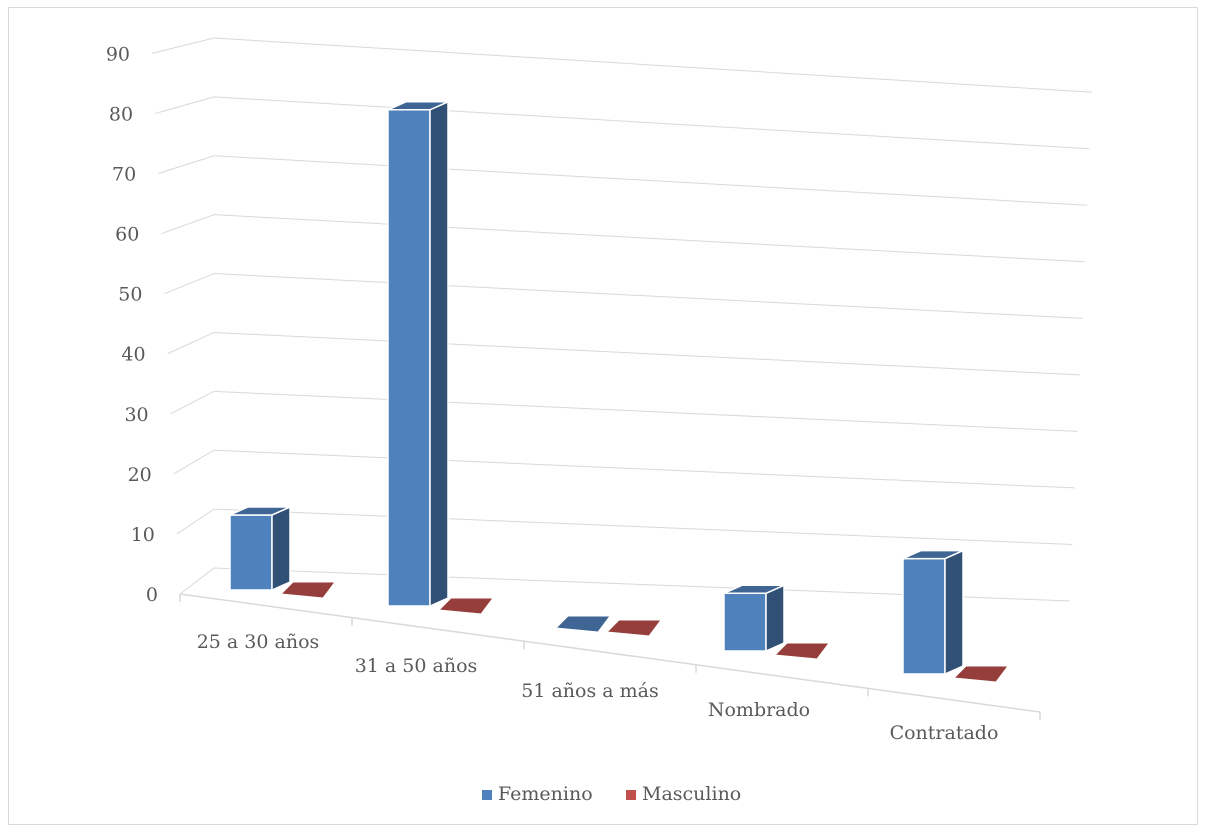  I want to click on x-tick-label: 51 años a más, so click(589, 691).